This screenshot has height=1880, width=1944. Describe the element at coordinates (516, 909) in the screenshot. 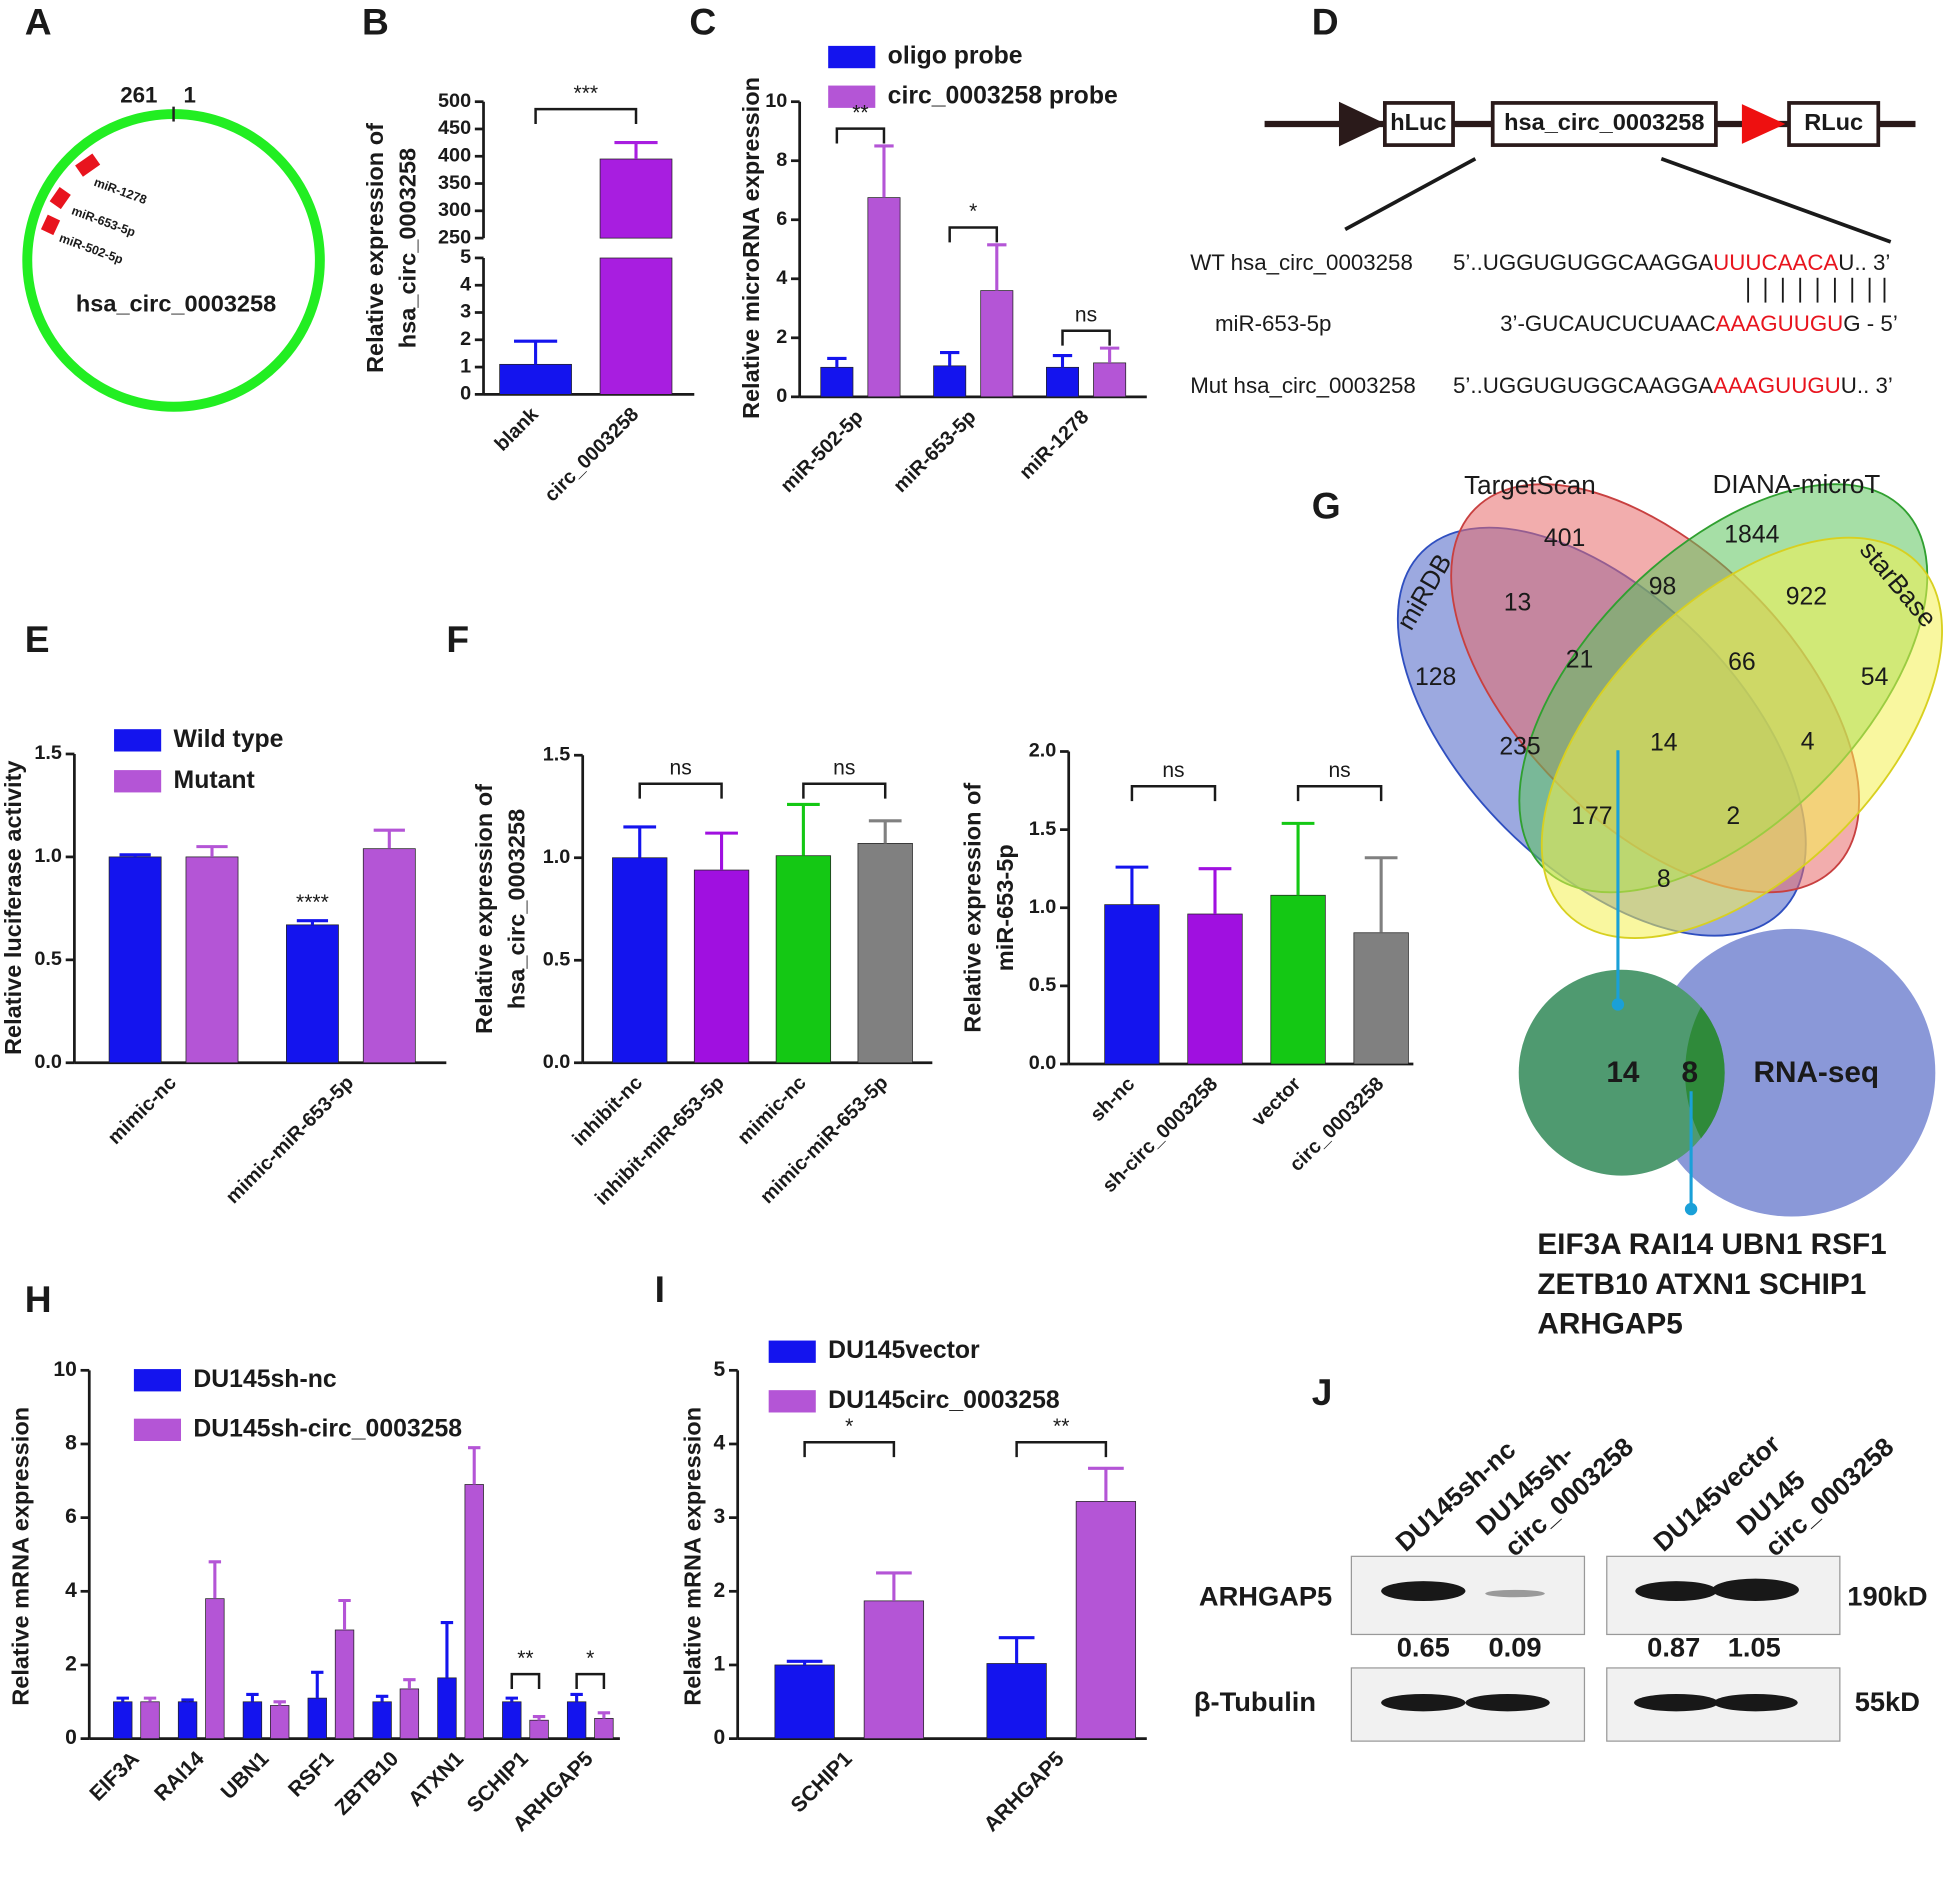

I see `y-axis-label: hsa_circ_0003258` at that location.